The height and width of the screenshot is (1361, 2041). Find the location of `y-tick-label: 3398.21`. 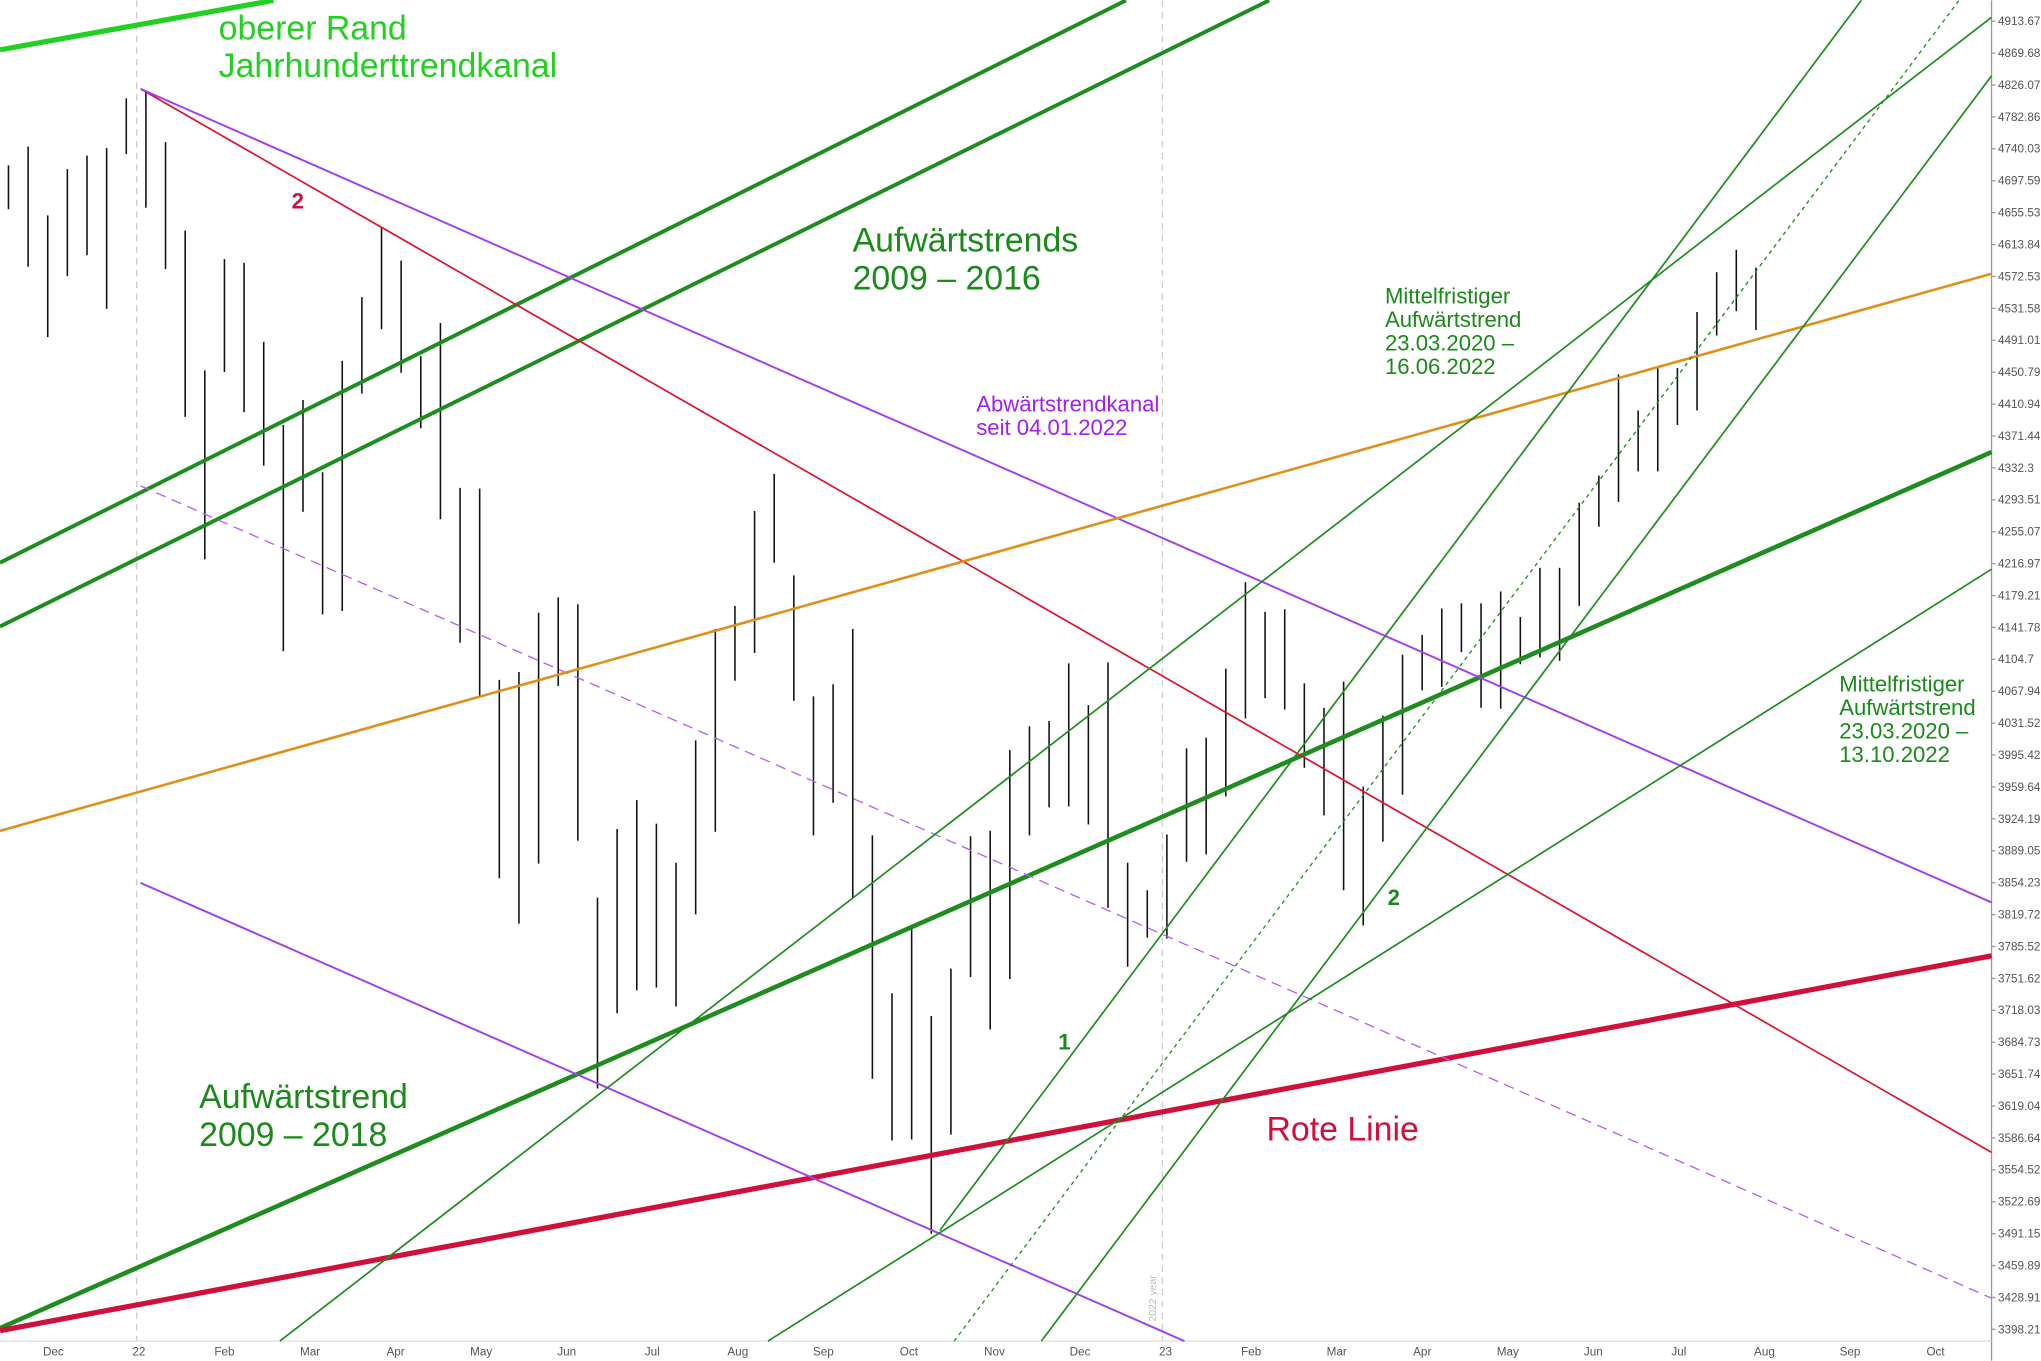

y-tick-label: 3398.21 is located at coordinates (2019, 1329).